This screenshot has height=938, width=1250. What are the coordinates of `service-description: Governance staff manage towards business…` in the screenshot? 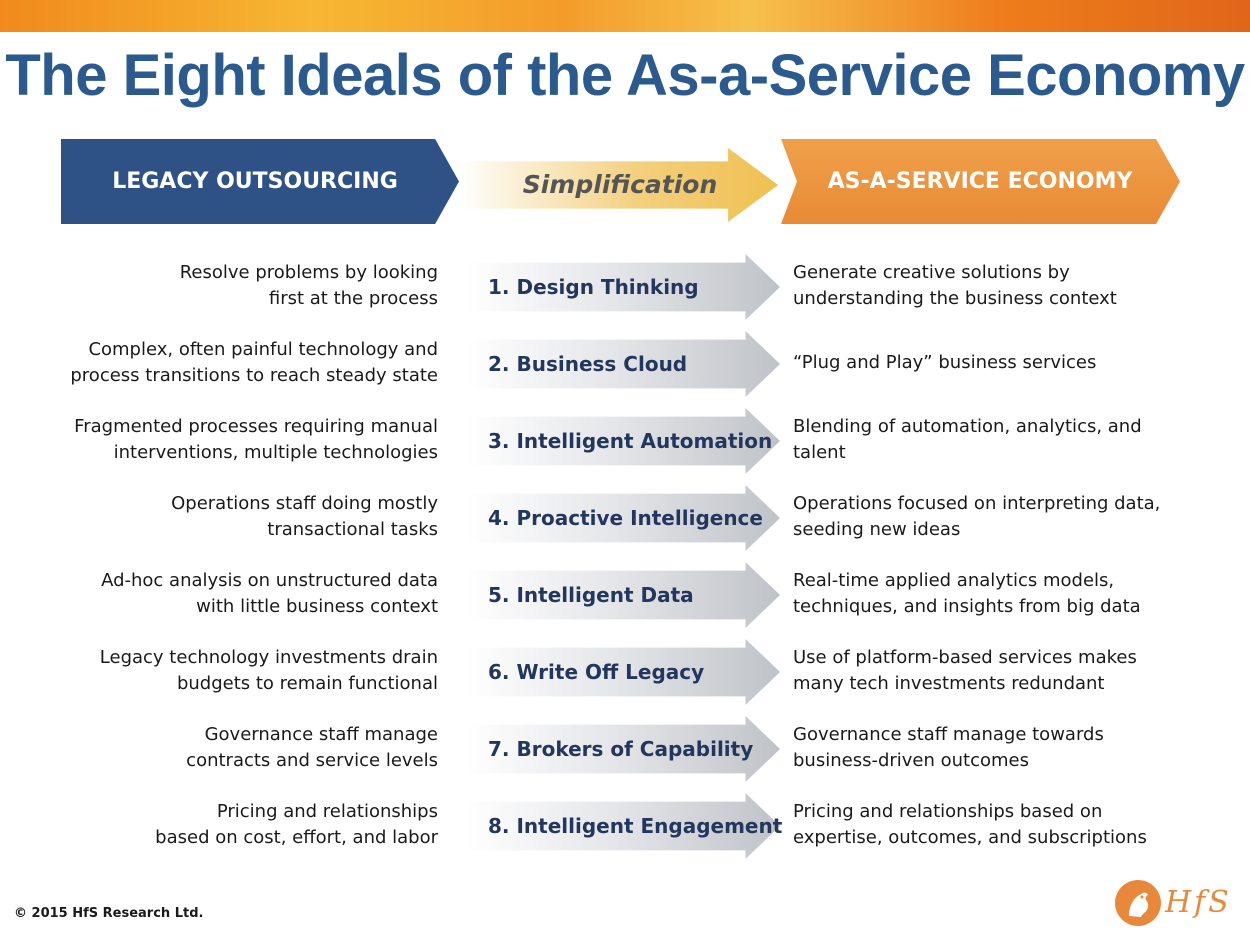 It's located at (948, 747).